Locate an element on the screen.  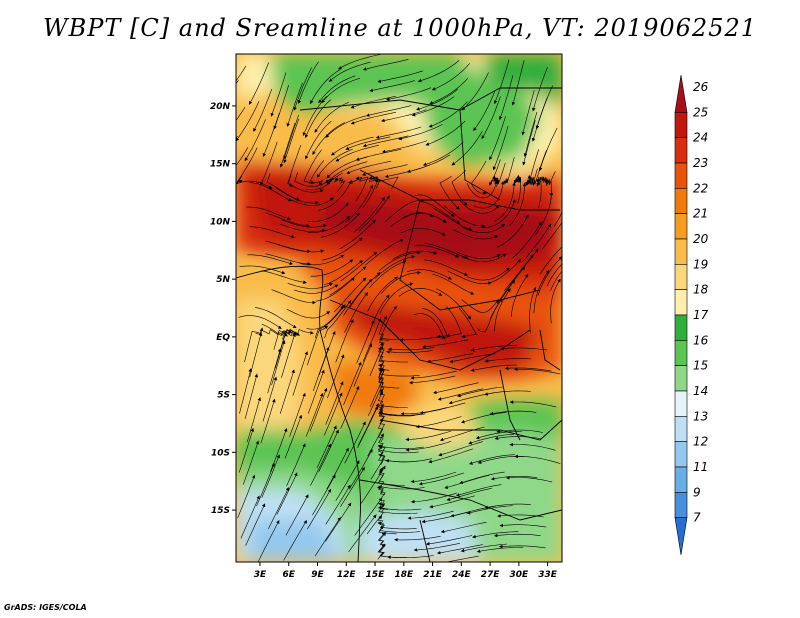
colorbar-label: 17 is located at coordinates (701, 315).